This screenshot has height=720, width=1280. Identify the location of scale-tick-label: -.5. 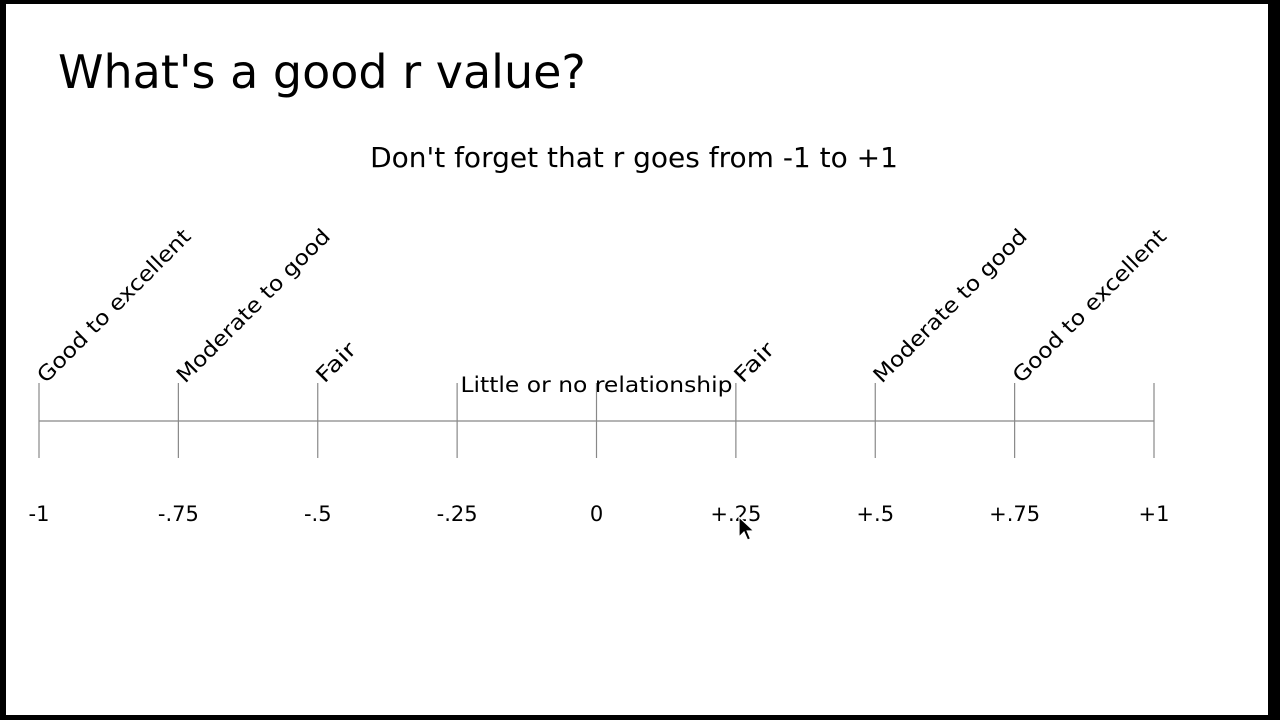
(318, 514).